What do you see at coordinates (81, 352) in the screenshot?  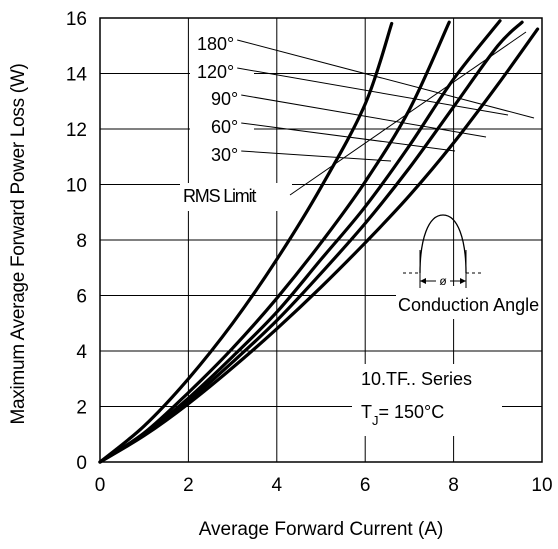 I see `y-tick-label: 4` at bounding box center [81, 352].